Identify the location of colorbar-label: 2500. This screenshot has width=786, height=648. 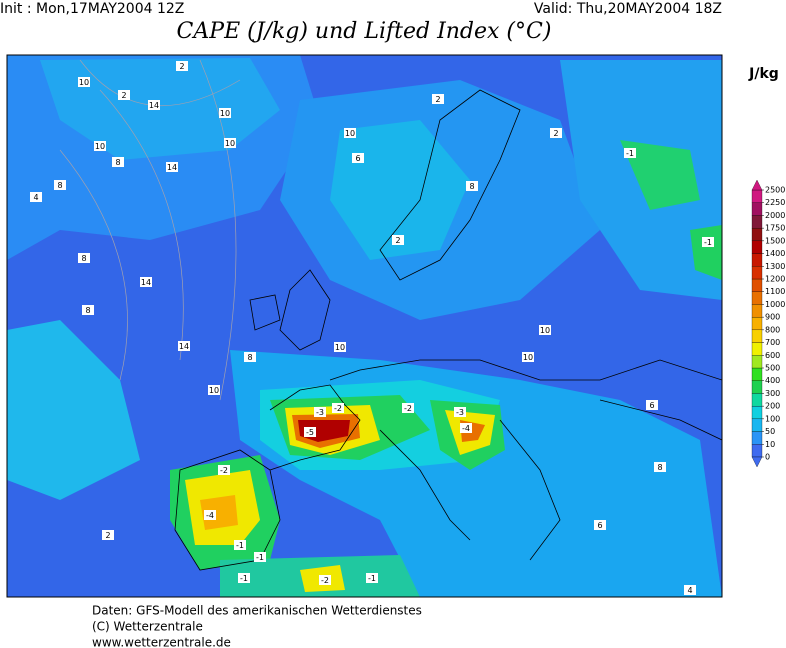
(775, 190).